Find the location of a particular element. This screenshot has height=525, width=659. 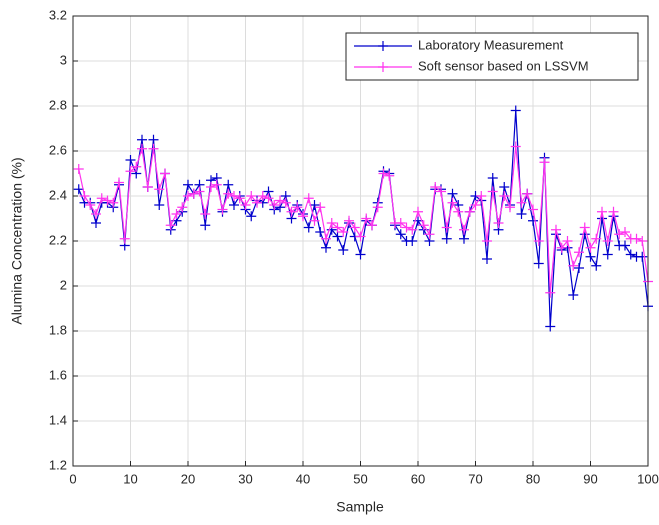

y-tick-label: 1.2 is located at coordinates (58, 464).